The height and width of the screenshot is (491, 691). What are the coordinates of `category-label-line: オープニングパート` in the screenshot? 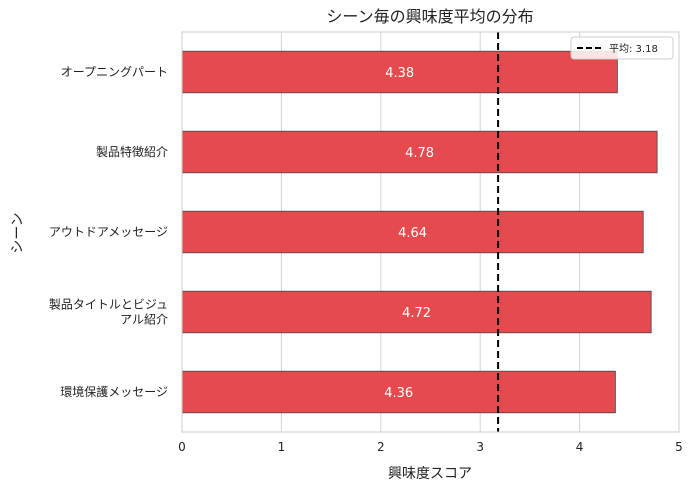 It's located at (114, 72).